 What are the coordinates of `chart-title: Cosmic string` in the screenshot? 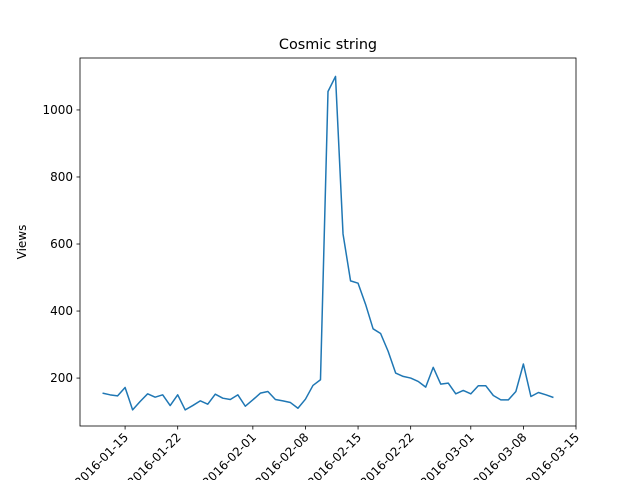 It's located at (328, 45).